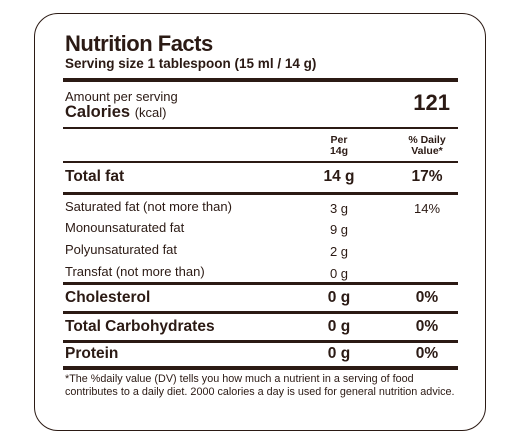  Describe the element at coordinates (191, 63) in the screenshot. I see `serving-size: Serving size 1 tablespoon (15 ml / 14 g)` at that location.